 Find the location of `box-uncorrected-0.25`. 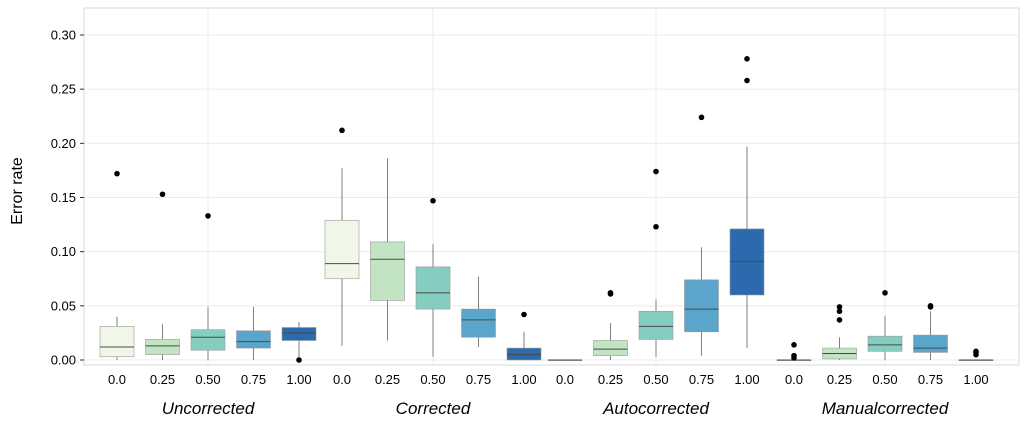

box-uncorrected-0.25 is located at coordinates (162, 275).